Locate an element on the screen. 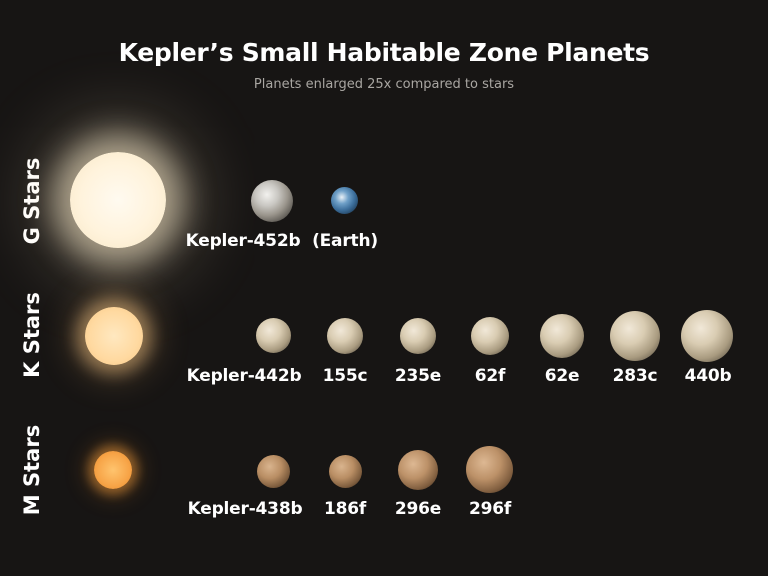  planet-283c is located at coordinates (635, 336).